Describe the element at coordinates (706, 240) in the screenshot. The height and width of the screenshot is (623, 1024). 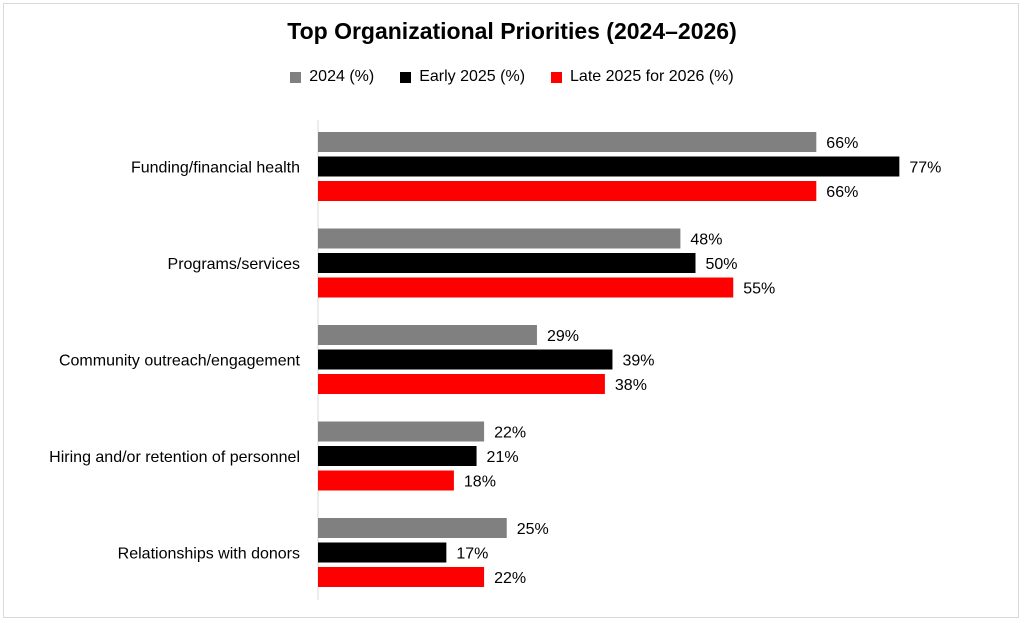
I see `data-label: 48%` at that location.